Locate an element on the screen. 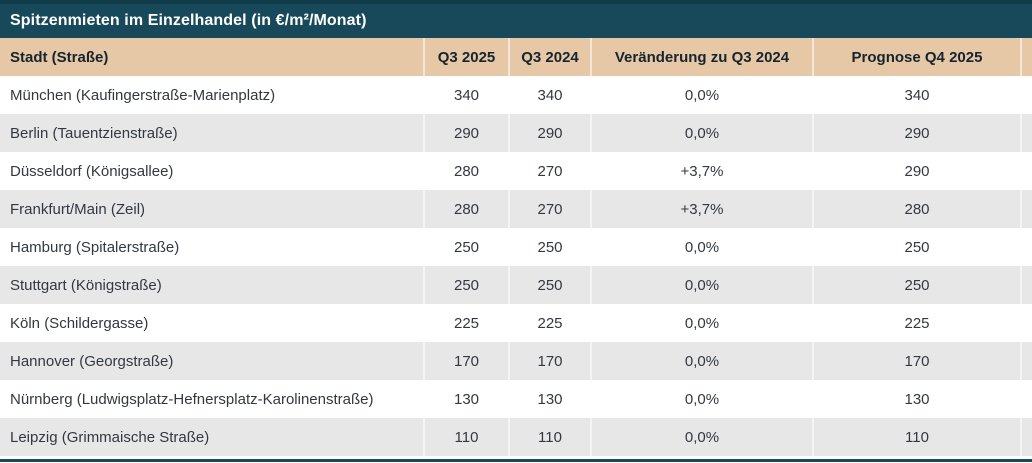  table-row: Hamburg (Spitalerstraße) 250 250 0,0% 250 is located at coordinates (516, 247).